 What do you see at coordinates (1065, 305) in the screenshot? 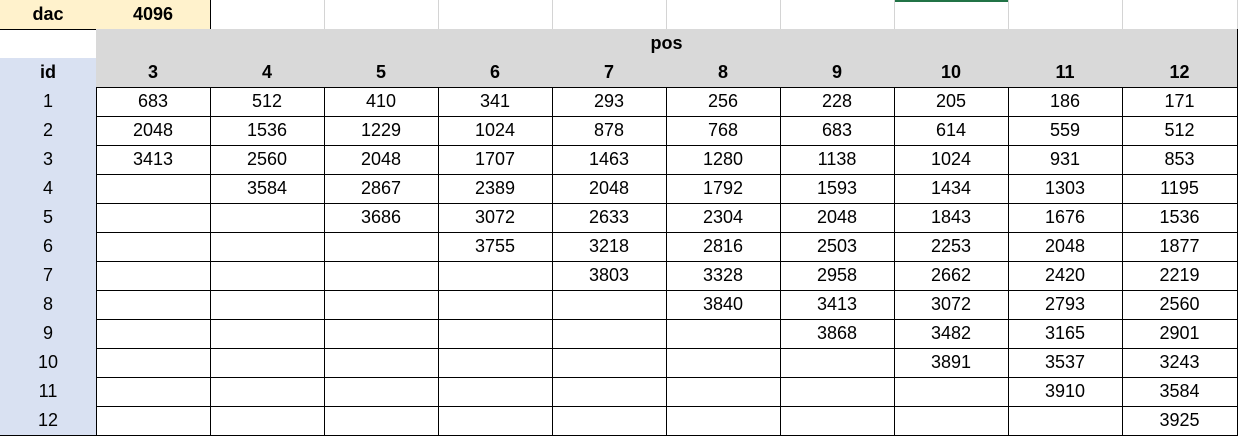
I see `data-cell: 2793` at bounding box center [1065, 305].